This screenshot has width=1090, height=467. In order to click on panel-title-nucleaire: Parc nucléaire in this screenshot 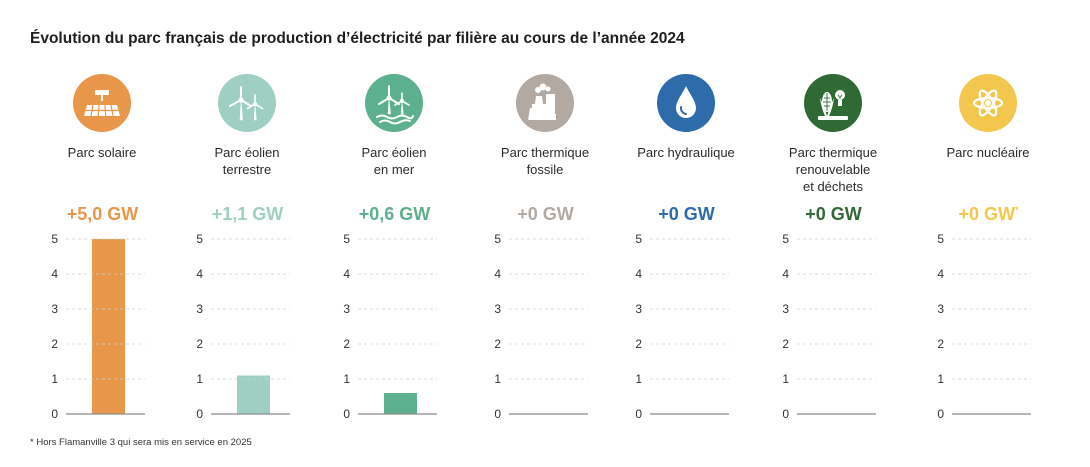, I will do `click(988, 152)`.